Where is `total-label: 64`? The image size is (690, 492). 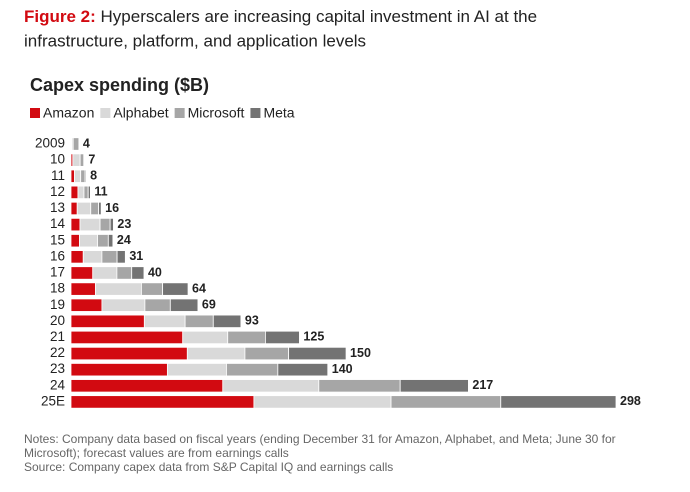
total-label: 64 is located at coordinates (199, 288).